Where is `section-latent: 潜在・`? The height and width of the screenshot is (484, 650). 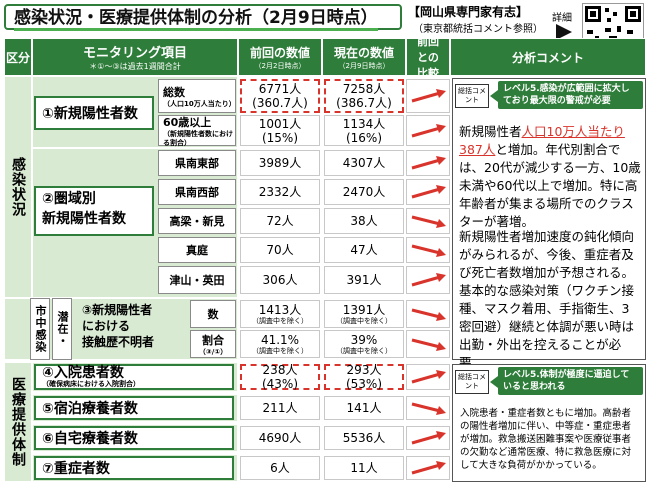
section-latent: 潜在・ is located at coordinates (62, 329).